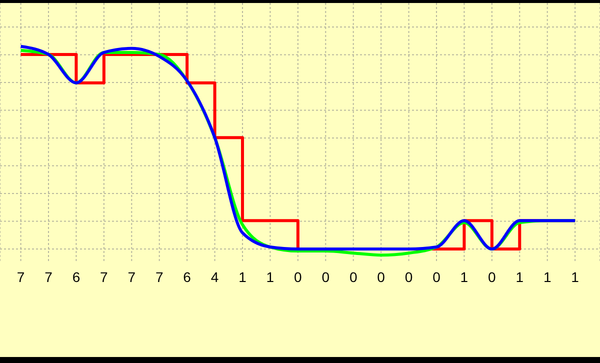 This screenshot has height=363, width=600. What do you see at coordinates (214, 276) in the screenshot?
I see `x-tick-label: 4` at bounding box center [214, 276].